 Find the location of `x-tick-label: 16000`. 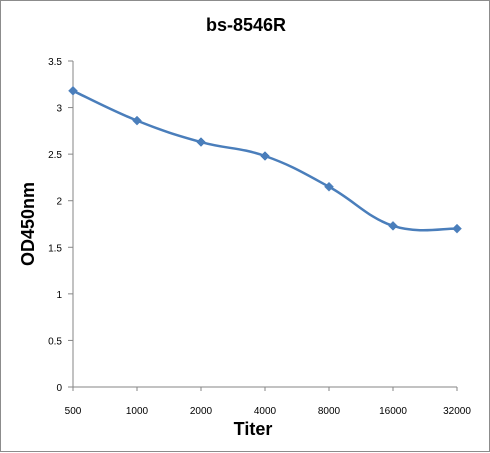

x-tick-label: 16000 is located at coordinates (393, 411).